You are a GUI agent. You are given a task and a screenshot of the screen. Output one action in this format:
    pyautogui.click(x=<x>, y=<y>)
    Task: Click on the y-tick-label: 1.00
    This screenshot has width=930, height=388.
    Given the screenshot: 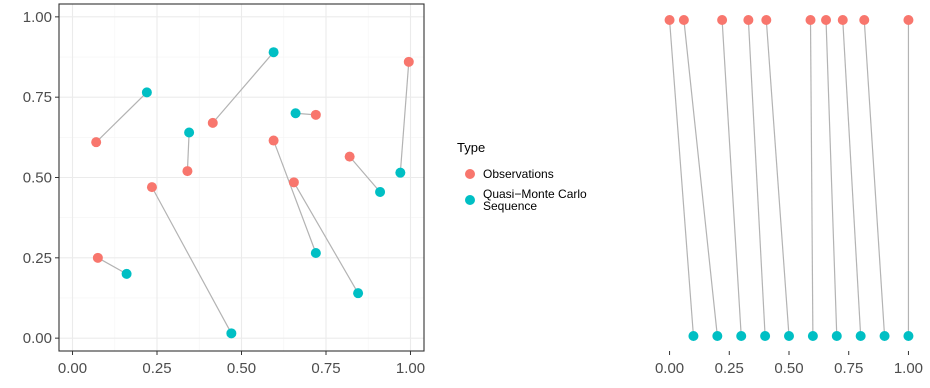 What is the action you would take?
    pyautogui.click(x=37, y=17)
    